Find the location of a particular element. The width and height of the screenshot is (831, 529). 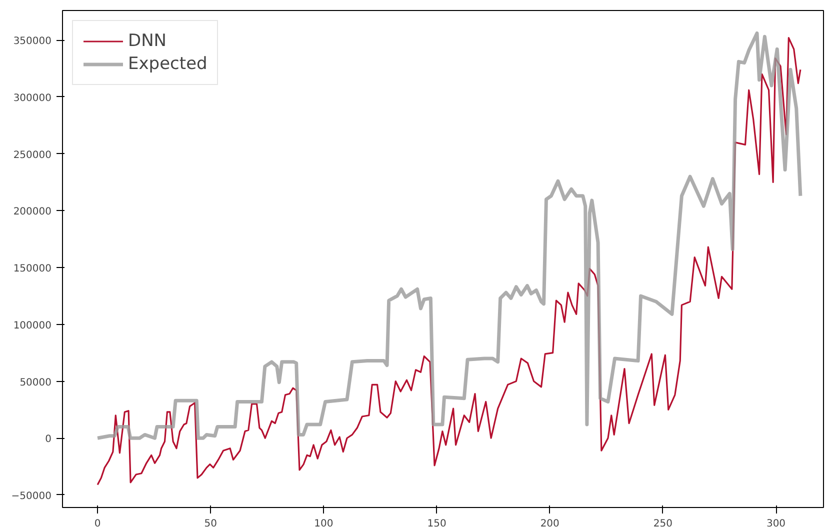

legend-label: DNN is located at coordinates (147, 41).